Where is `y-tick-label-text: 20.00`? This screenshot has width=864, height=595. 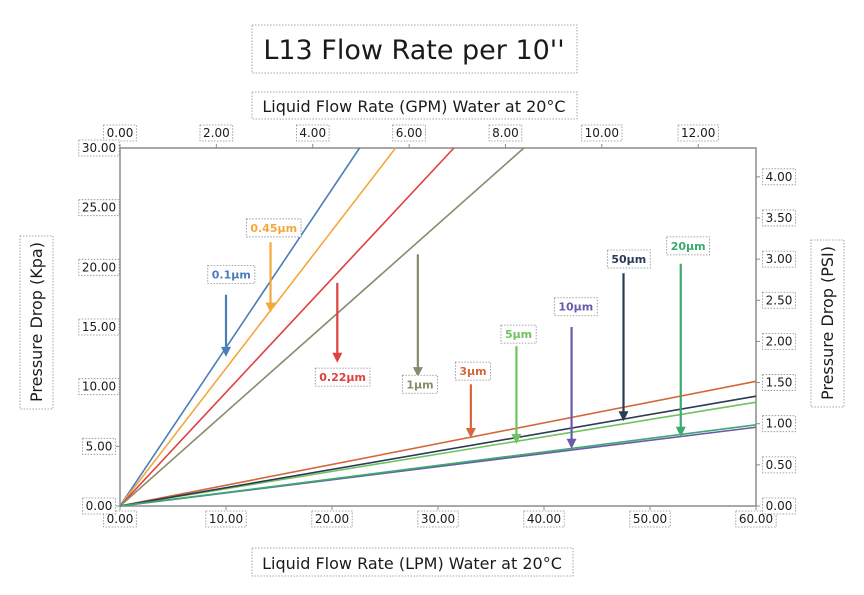 y-tick-label-text: 20.00 is located at coordinates (99, 267).